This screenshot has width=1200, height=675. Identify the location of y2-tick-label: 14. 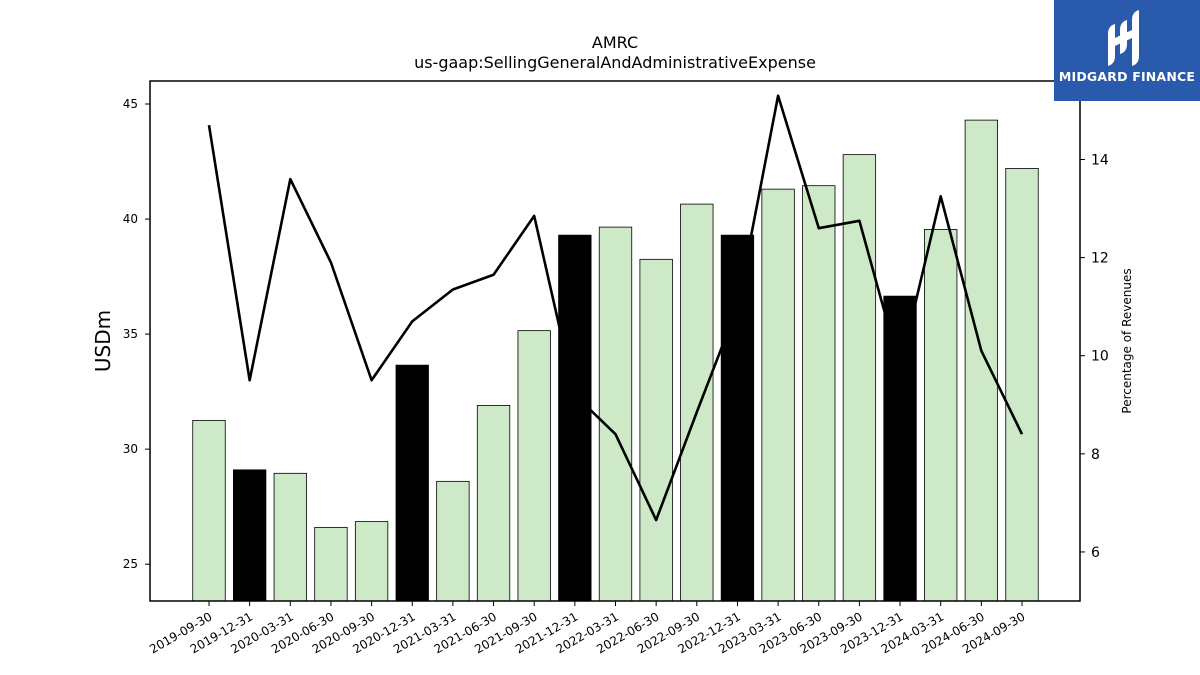
(1100, 160).